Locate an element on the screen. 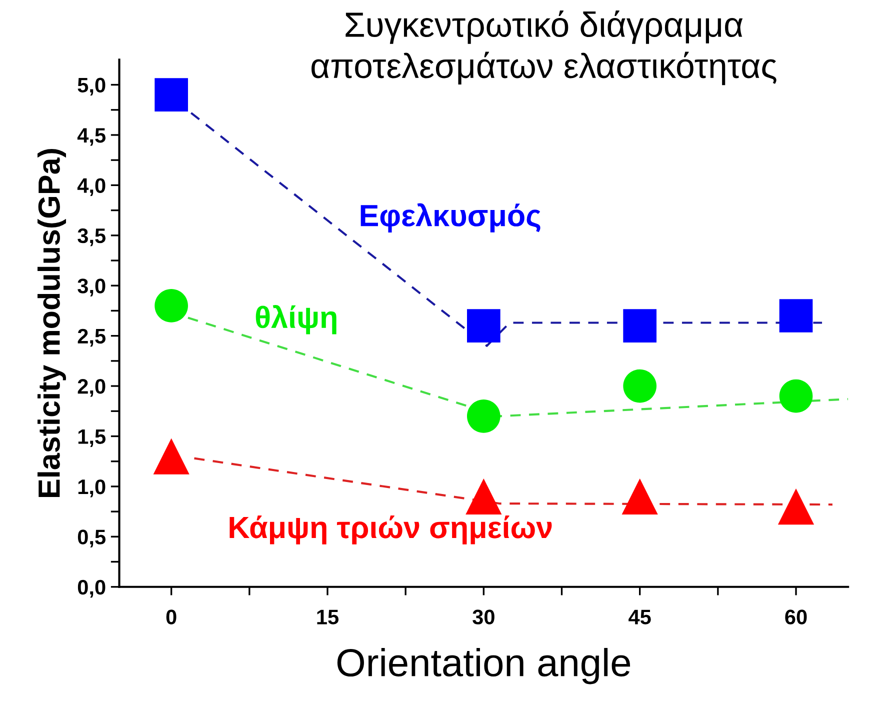 This screenshot has width=877, height=702. x-tick-label: 45 is located at coordinates (639, 617).